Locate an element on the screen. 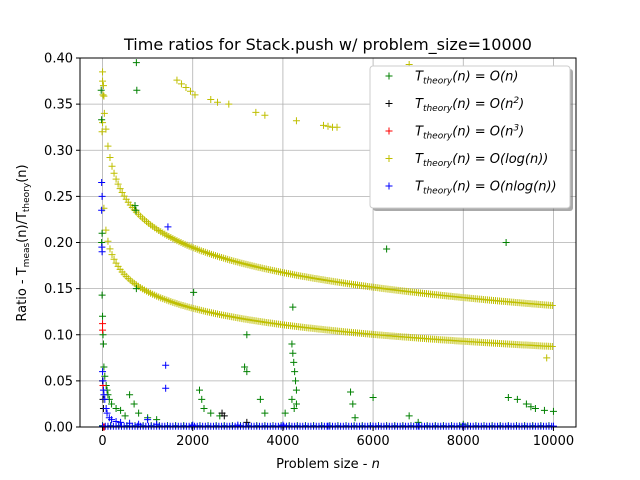  series-3-points is located at coordinates (547, 358).